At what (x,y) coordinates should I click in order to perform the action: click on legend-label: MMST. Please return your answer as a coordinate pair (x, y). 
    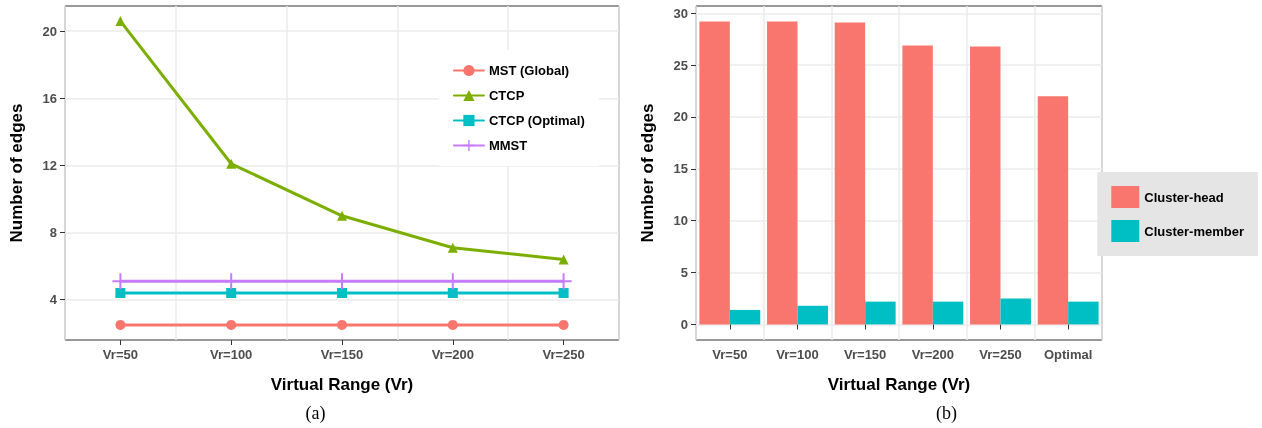
    Looking at the image, I should click on (508, 145).